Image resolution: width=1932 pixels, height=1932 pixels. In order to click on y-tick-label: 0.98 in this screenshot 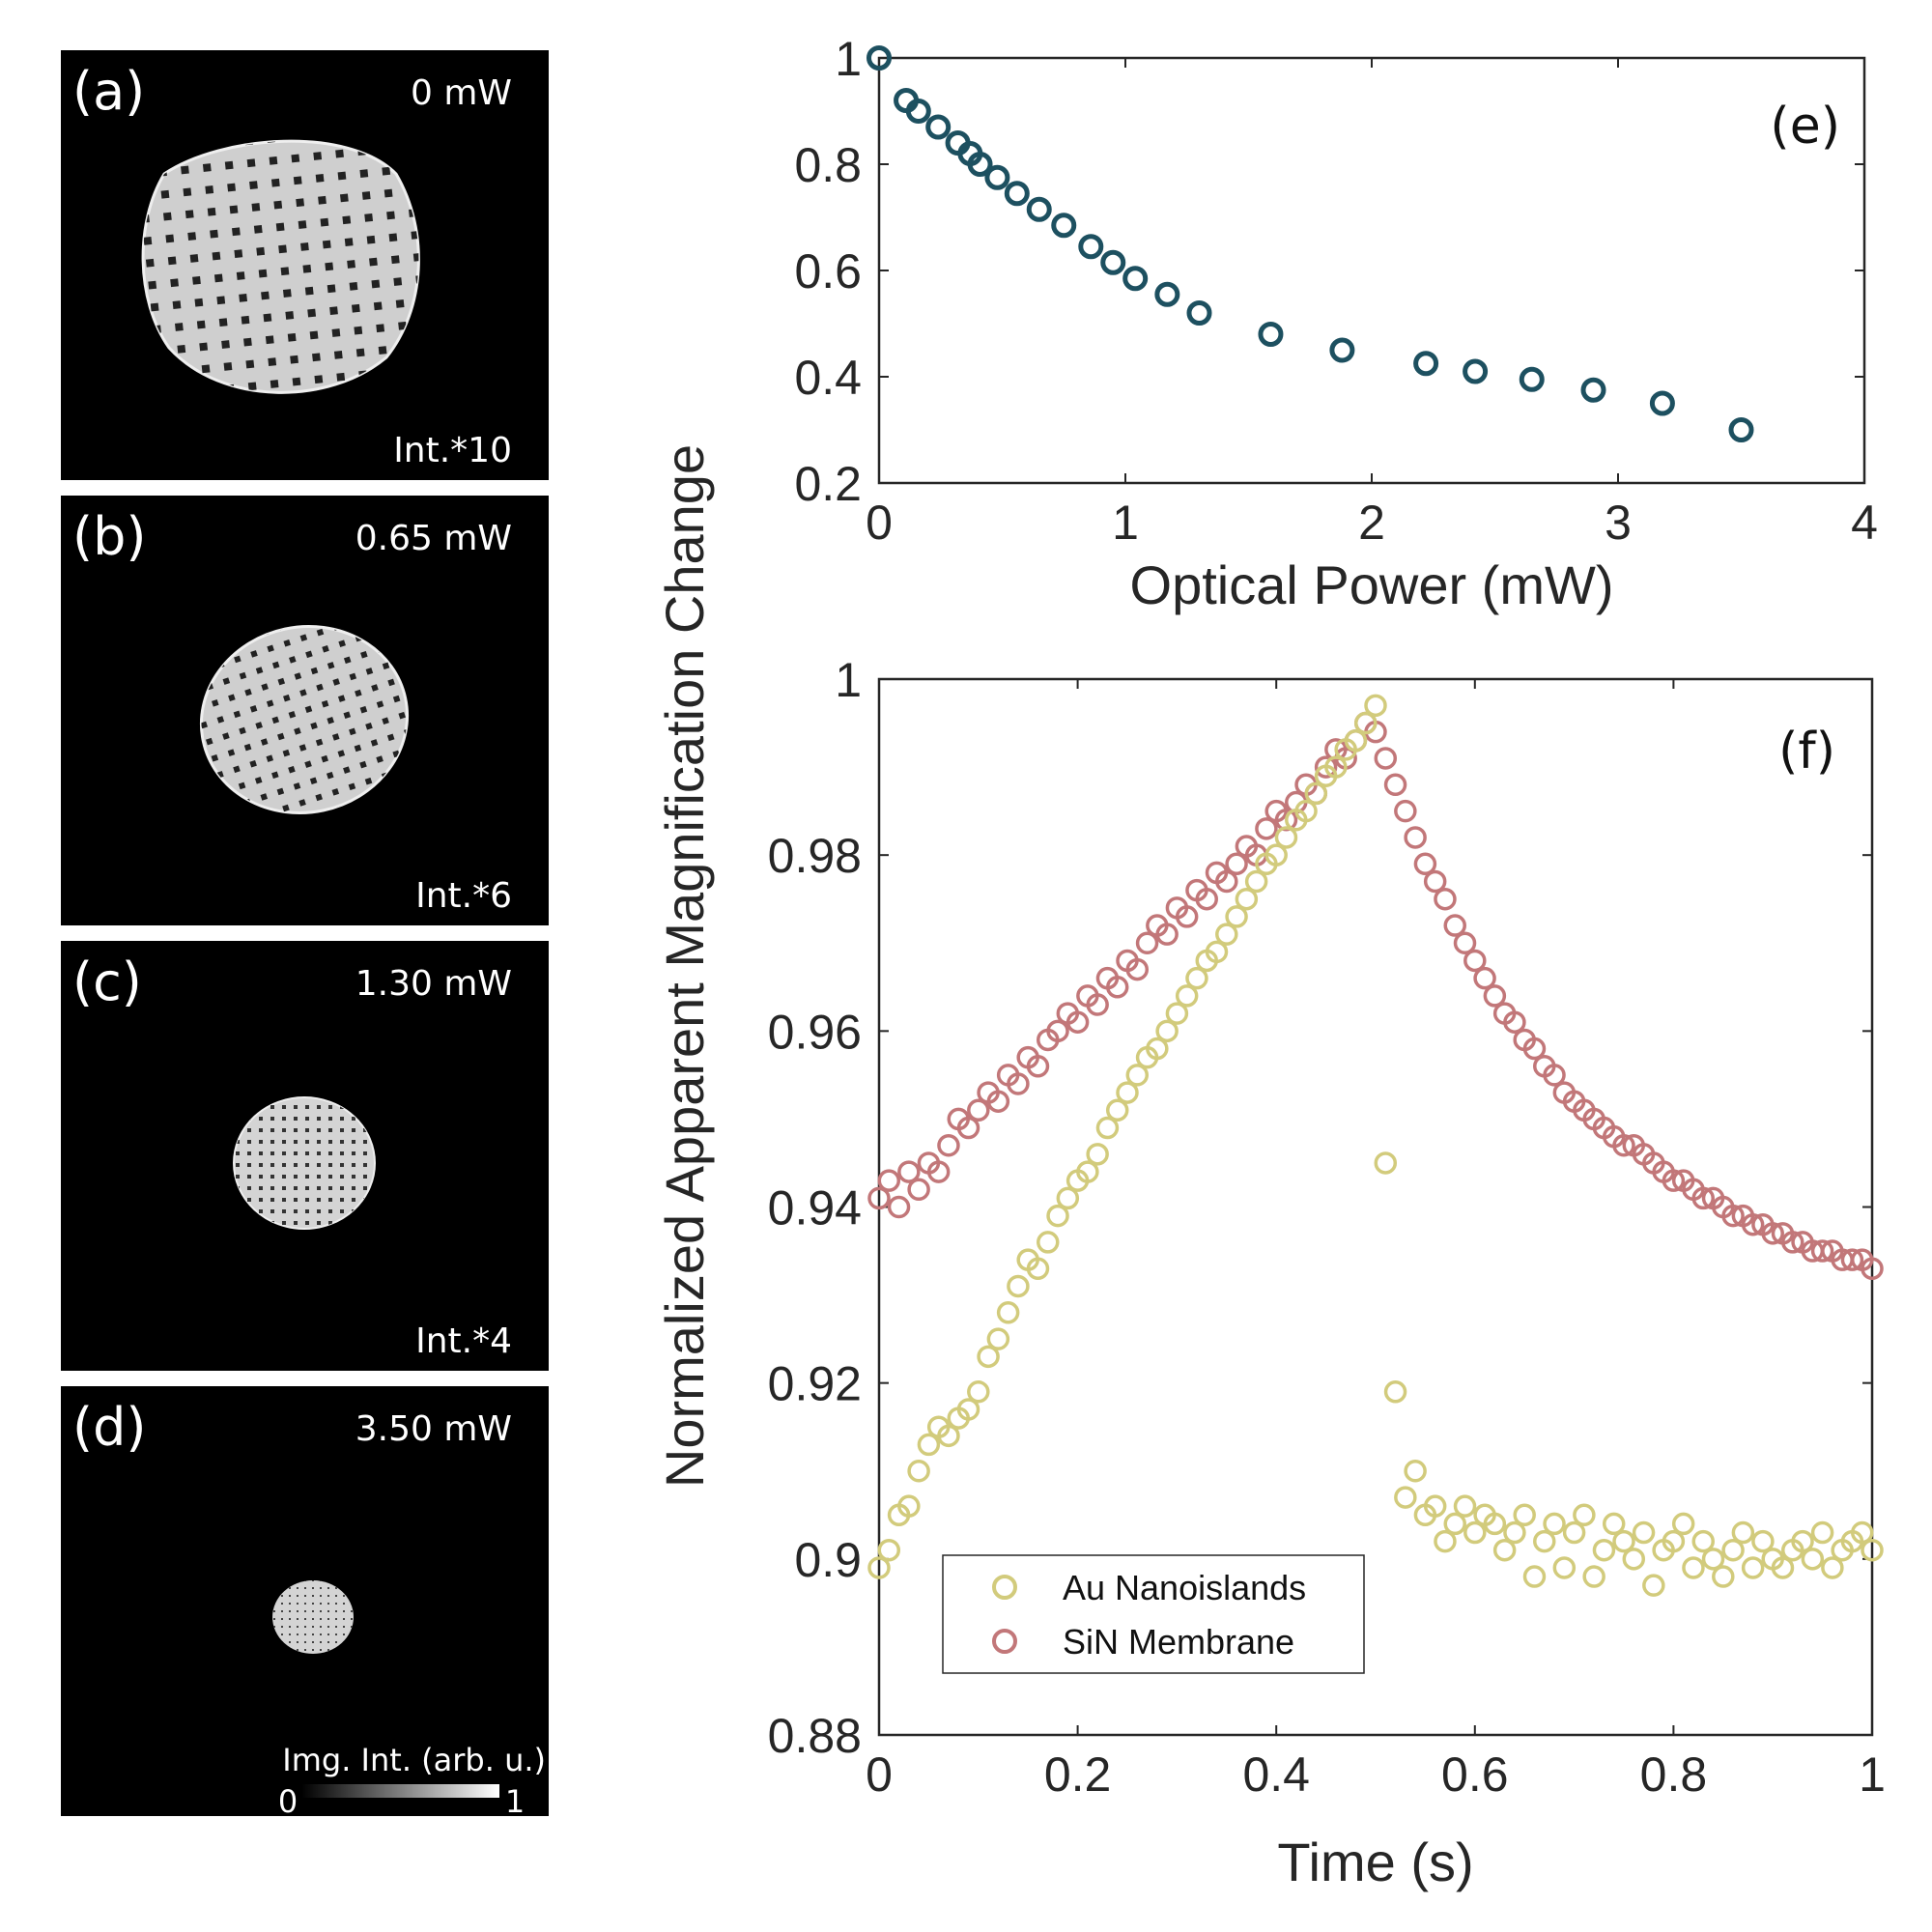, I will do `click(815, 856)`.